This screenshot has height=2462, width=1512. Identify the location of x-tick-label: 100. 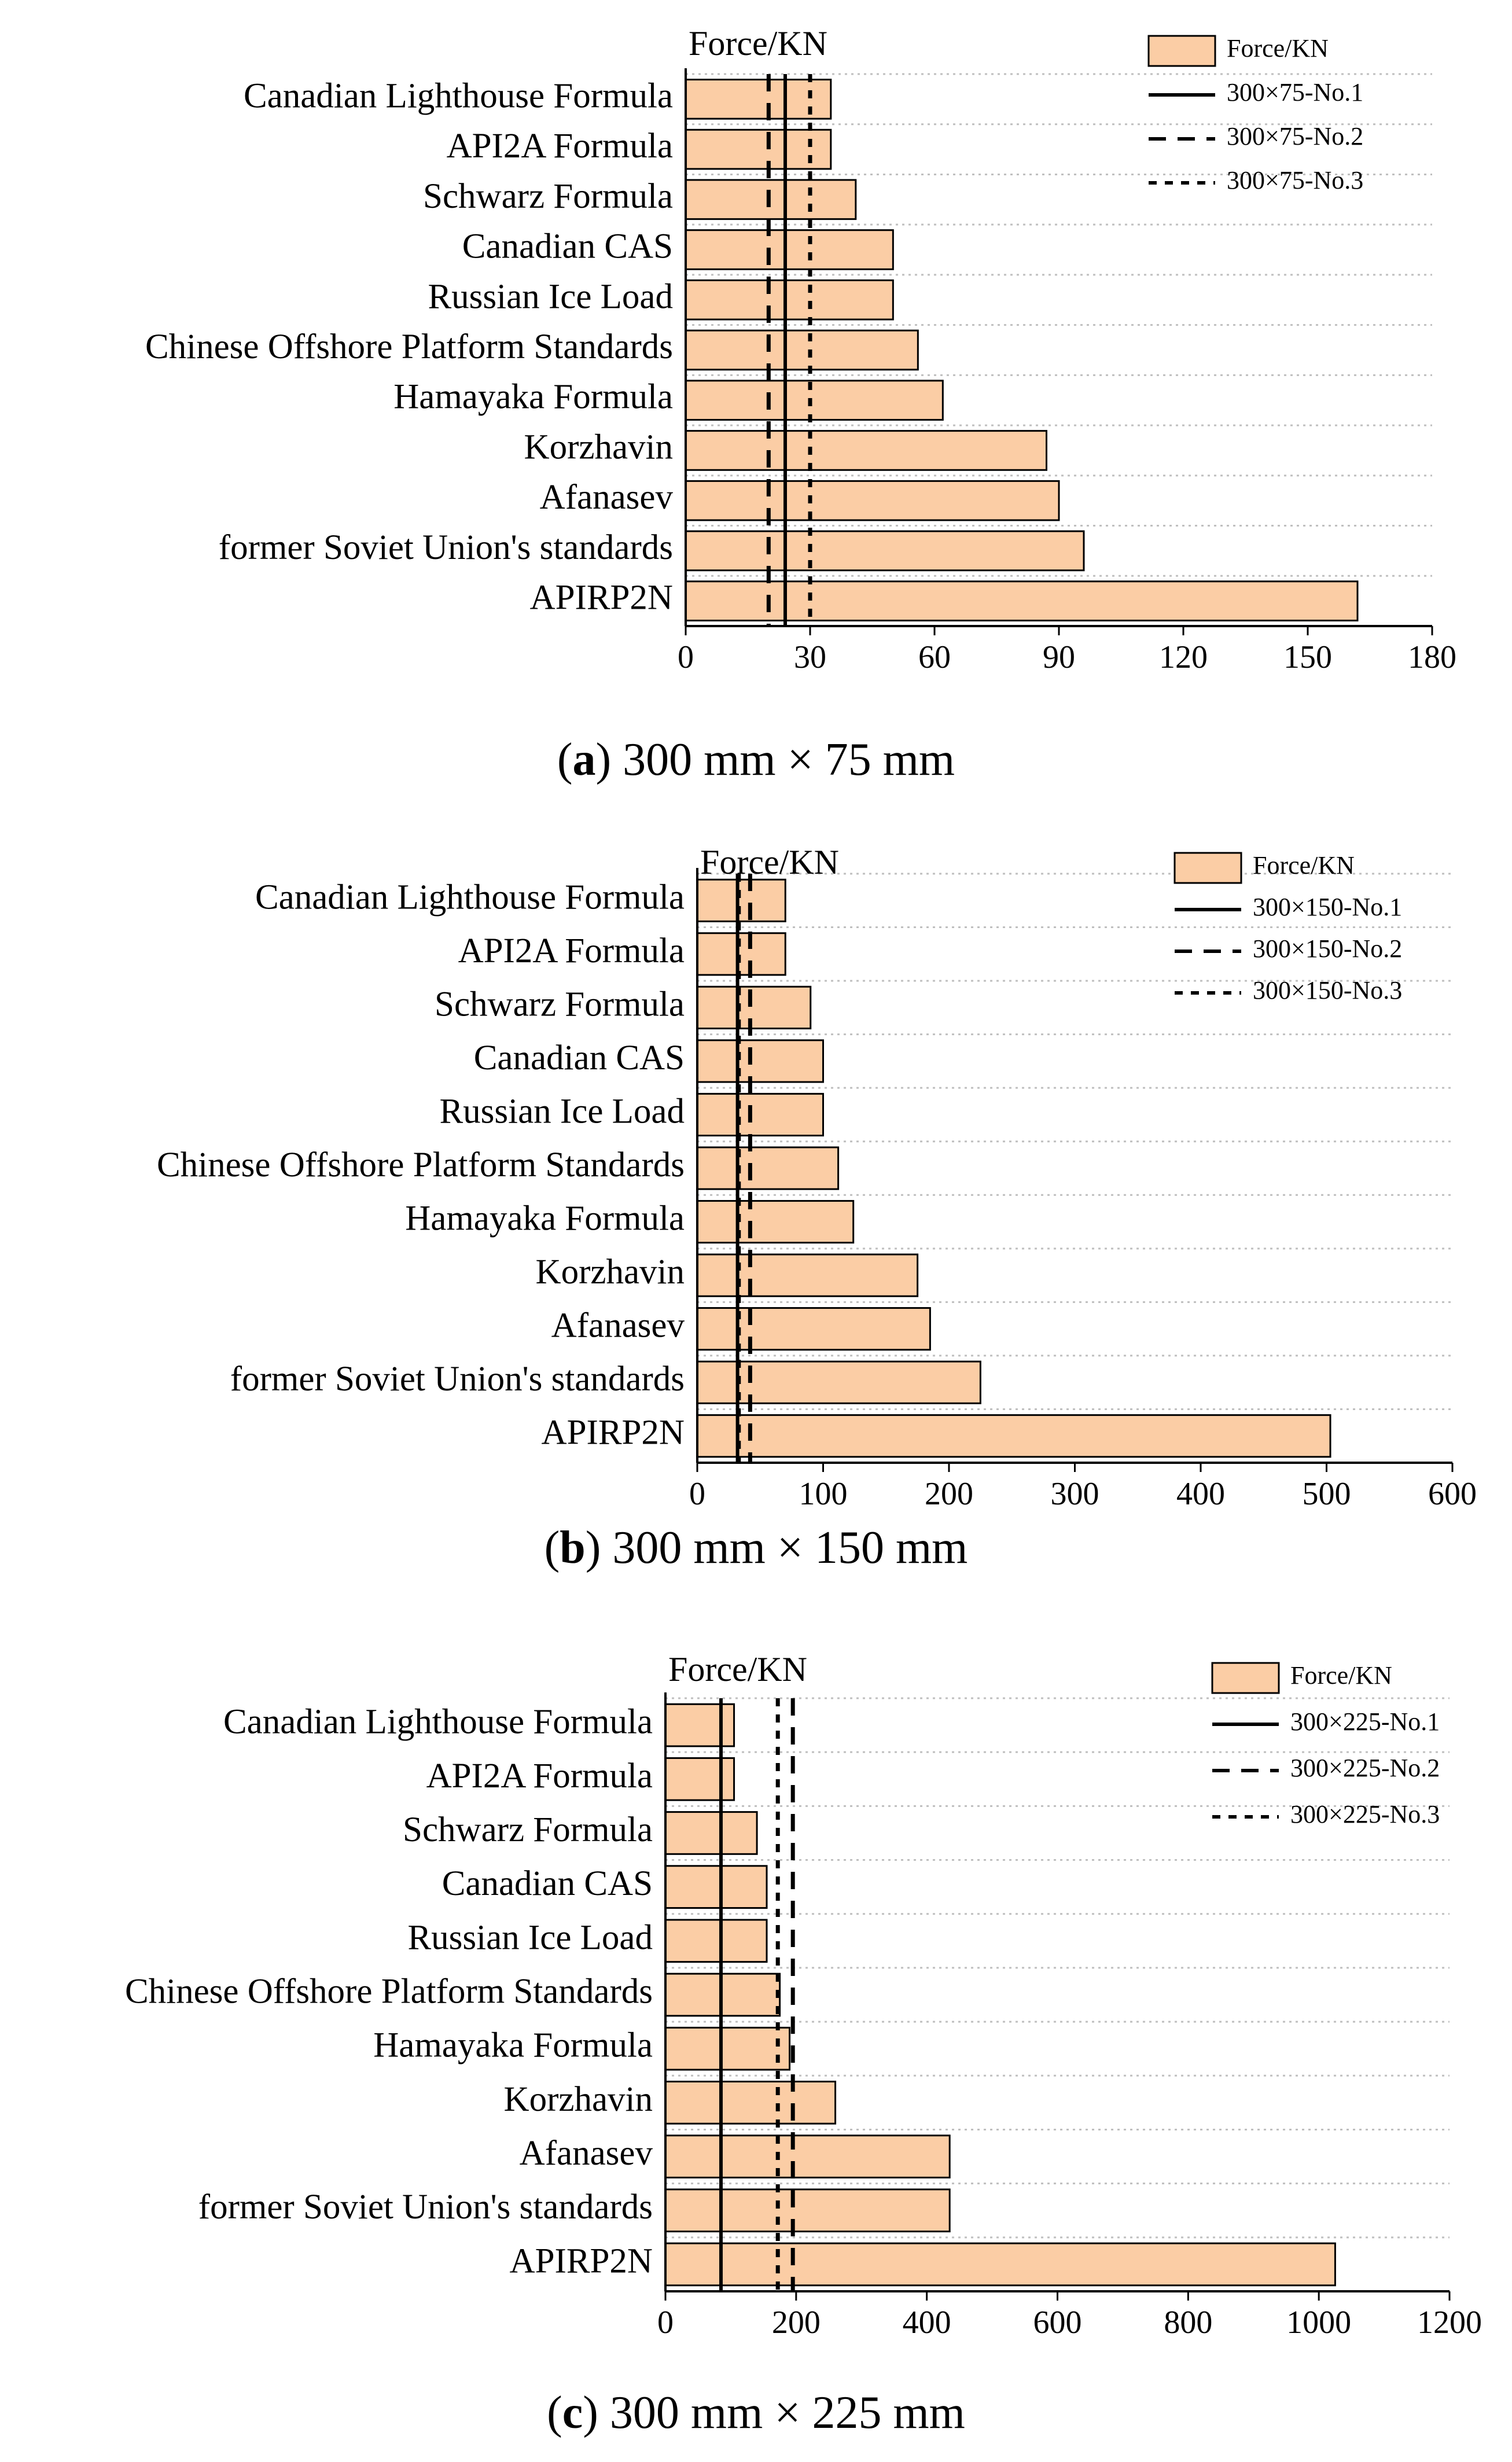
(823, 1494).